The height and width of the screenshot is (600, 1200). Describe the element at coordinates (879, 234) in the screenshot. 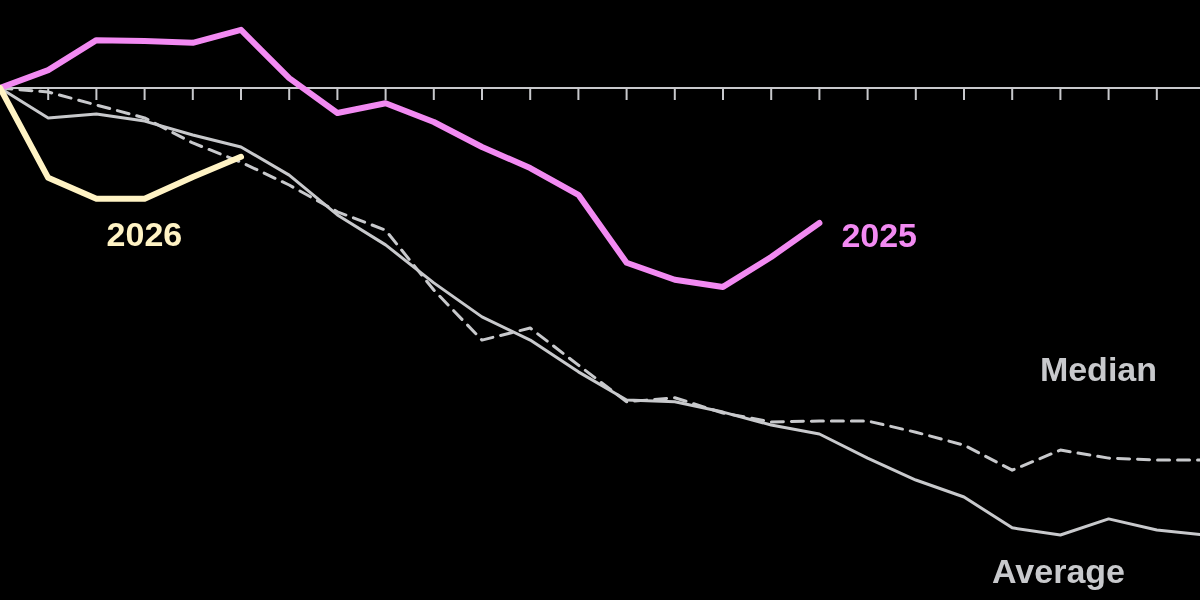

I see `series-label: 2025` at that location.